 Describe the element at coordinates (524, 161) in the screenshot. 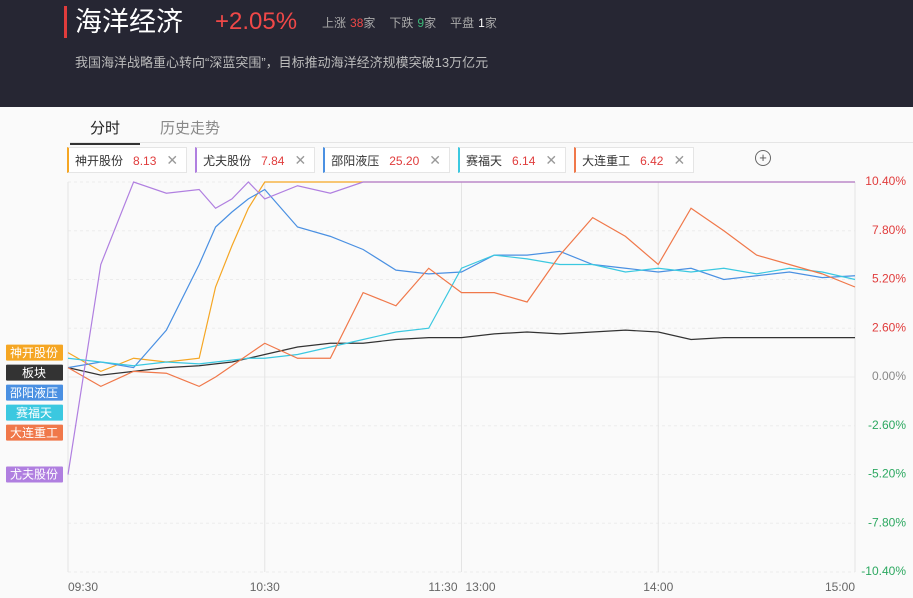

I see `stock-price: 6.14` at that location.